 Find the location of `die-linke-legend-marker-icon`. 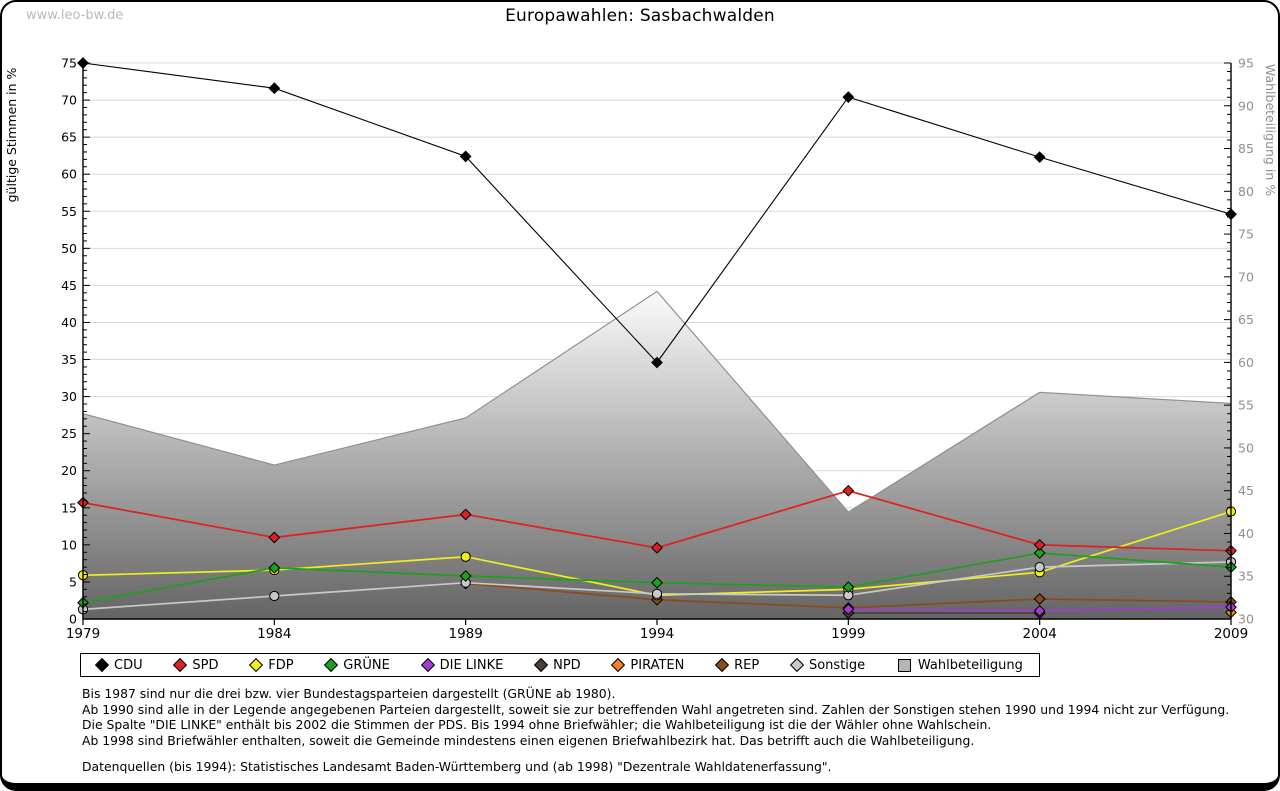

die-linke-legend-marker-icon is located at coordinates (427, 665).